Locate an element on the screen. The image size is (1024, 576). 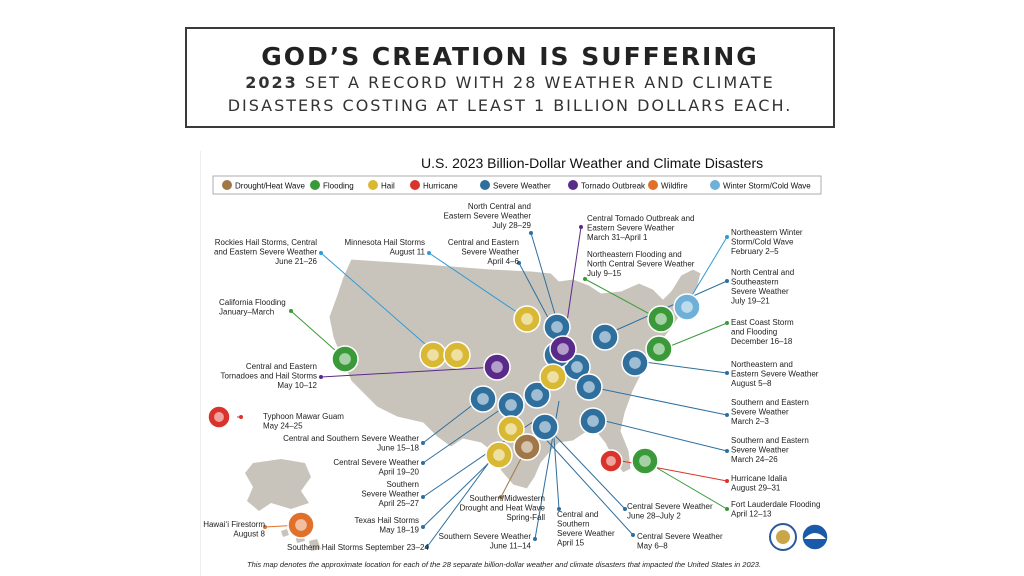
event-label-hawaii: Hawai‘i Firestorm August 8 is located at coordinates (234, 529).